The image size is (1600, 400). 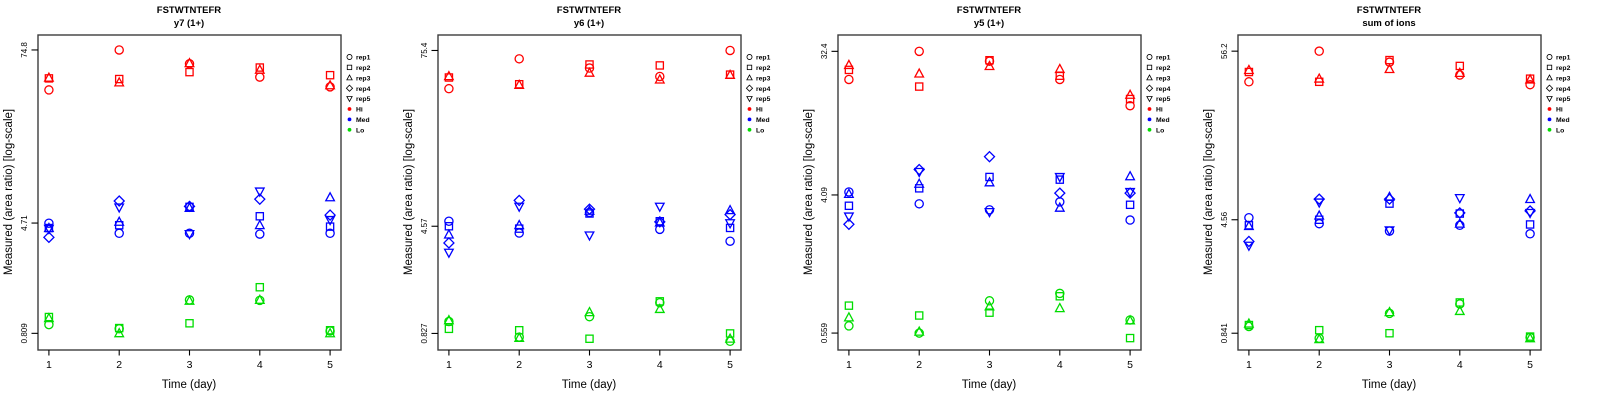 I want to click on point-Med-rep1-day5, so click(x=1530, y=234).